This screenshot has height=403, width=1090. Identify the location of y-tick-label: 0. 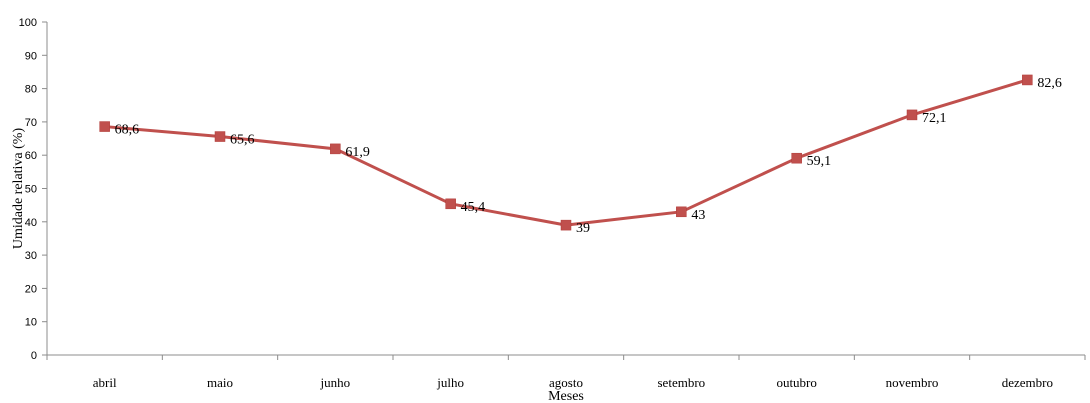
(34, 356).